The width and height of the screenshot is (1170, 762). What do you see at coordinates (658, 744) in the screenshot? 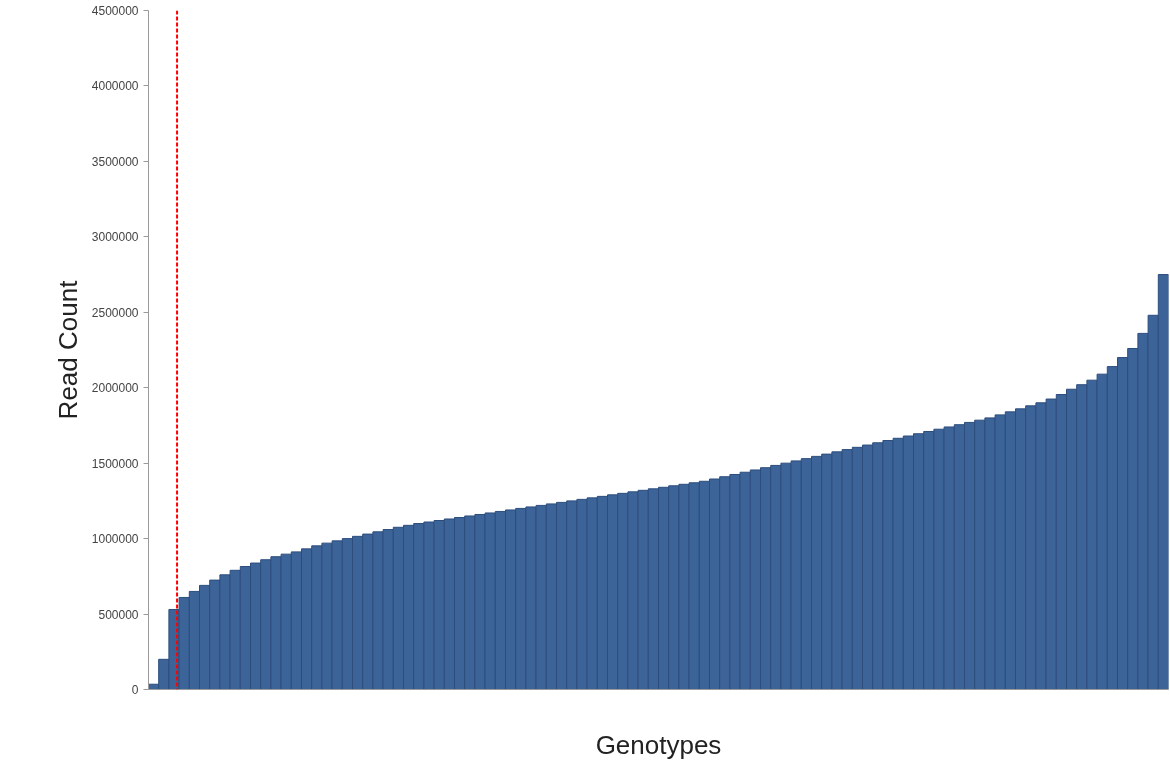
I see `x-axis-title: Genotypes` at bounding box center [658, 744].